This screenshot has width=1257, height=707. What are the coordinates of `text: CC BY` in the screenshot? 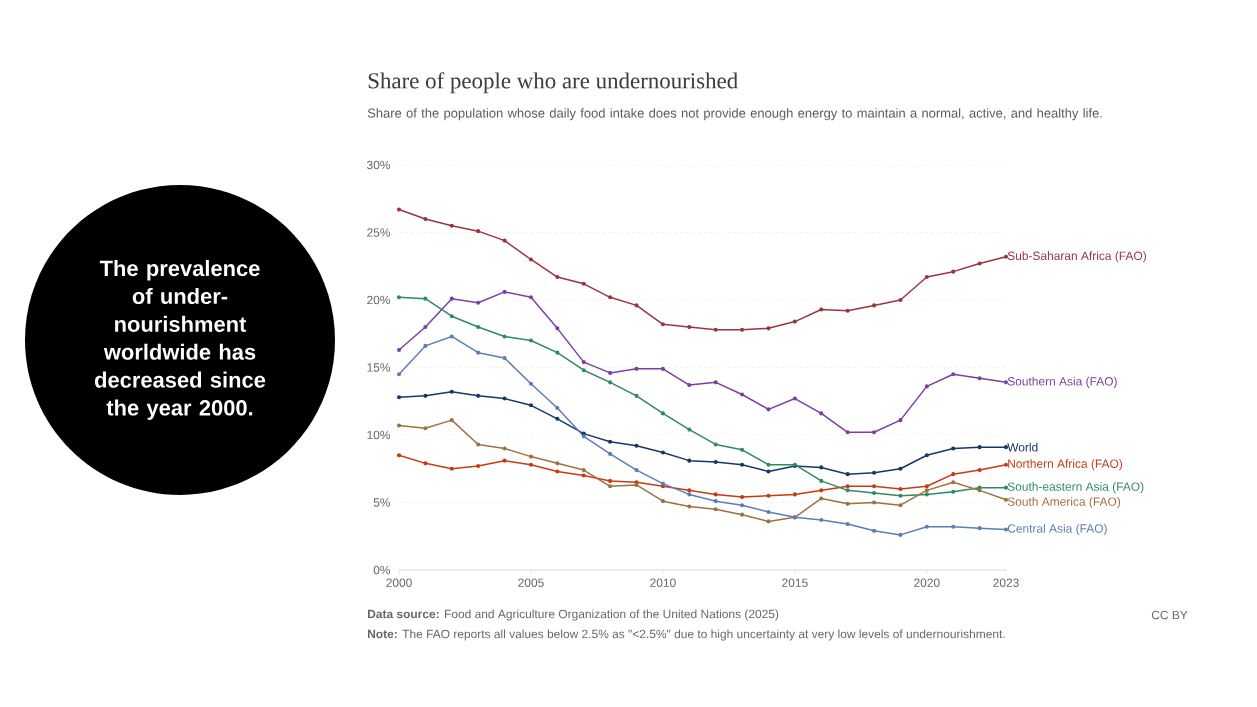 It's located at (1169, 615).